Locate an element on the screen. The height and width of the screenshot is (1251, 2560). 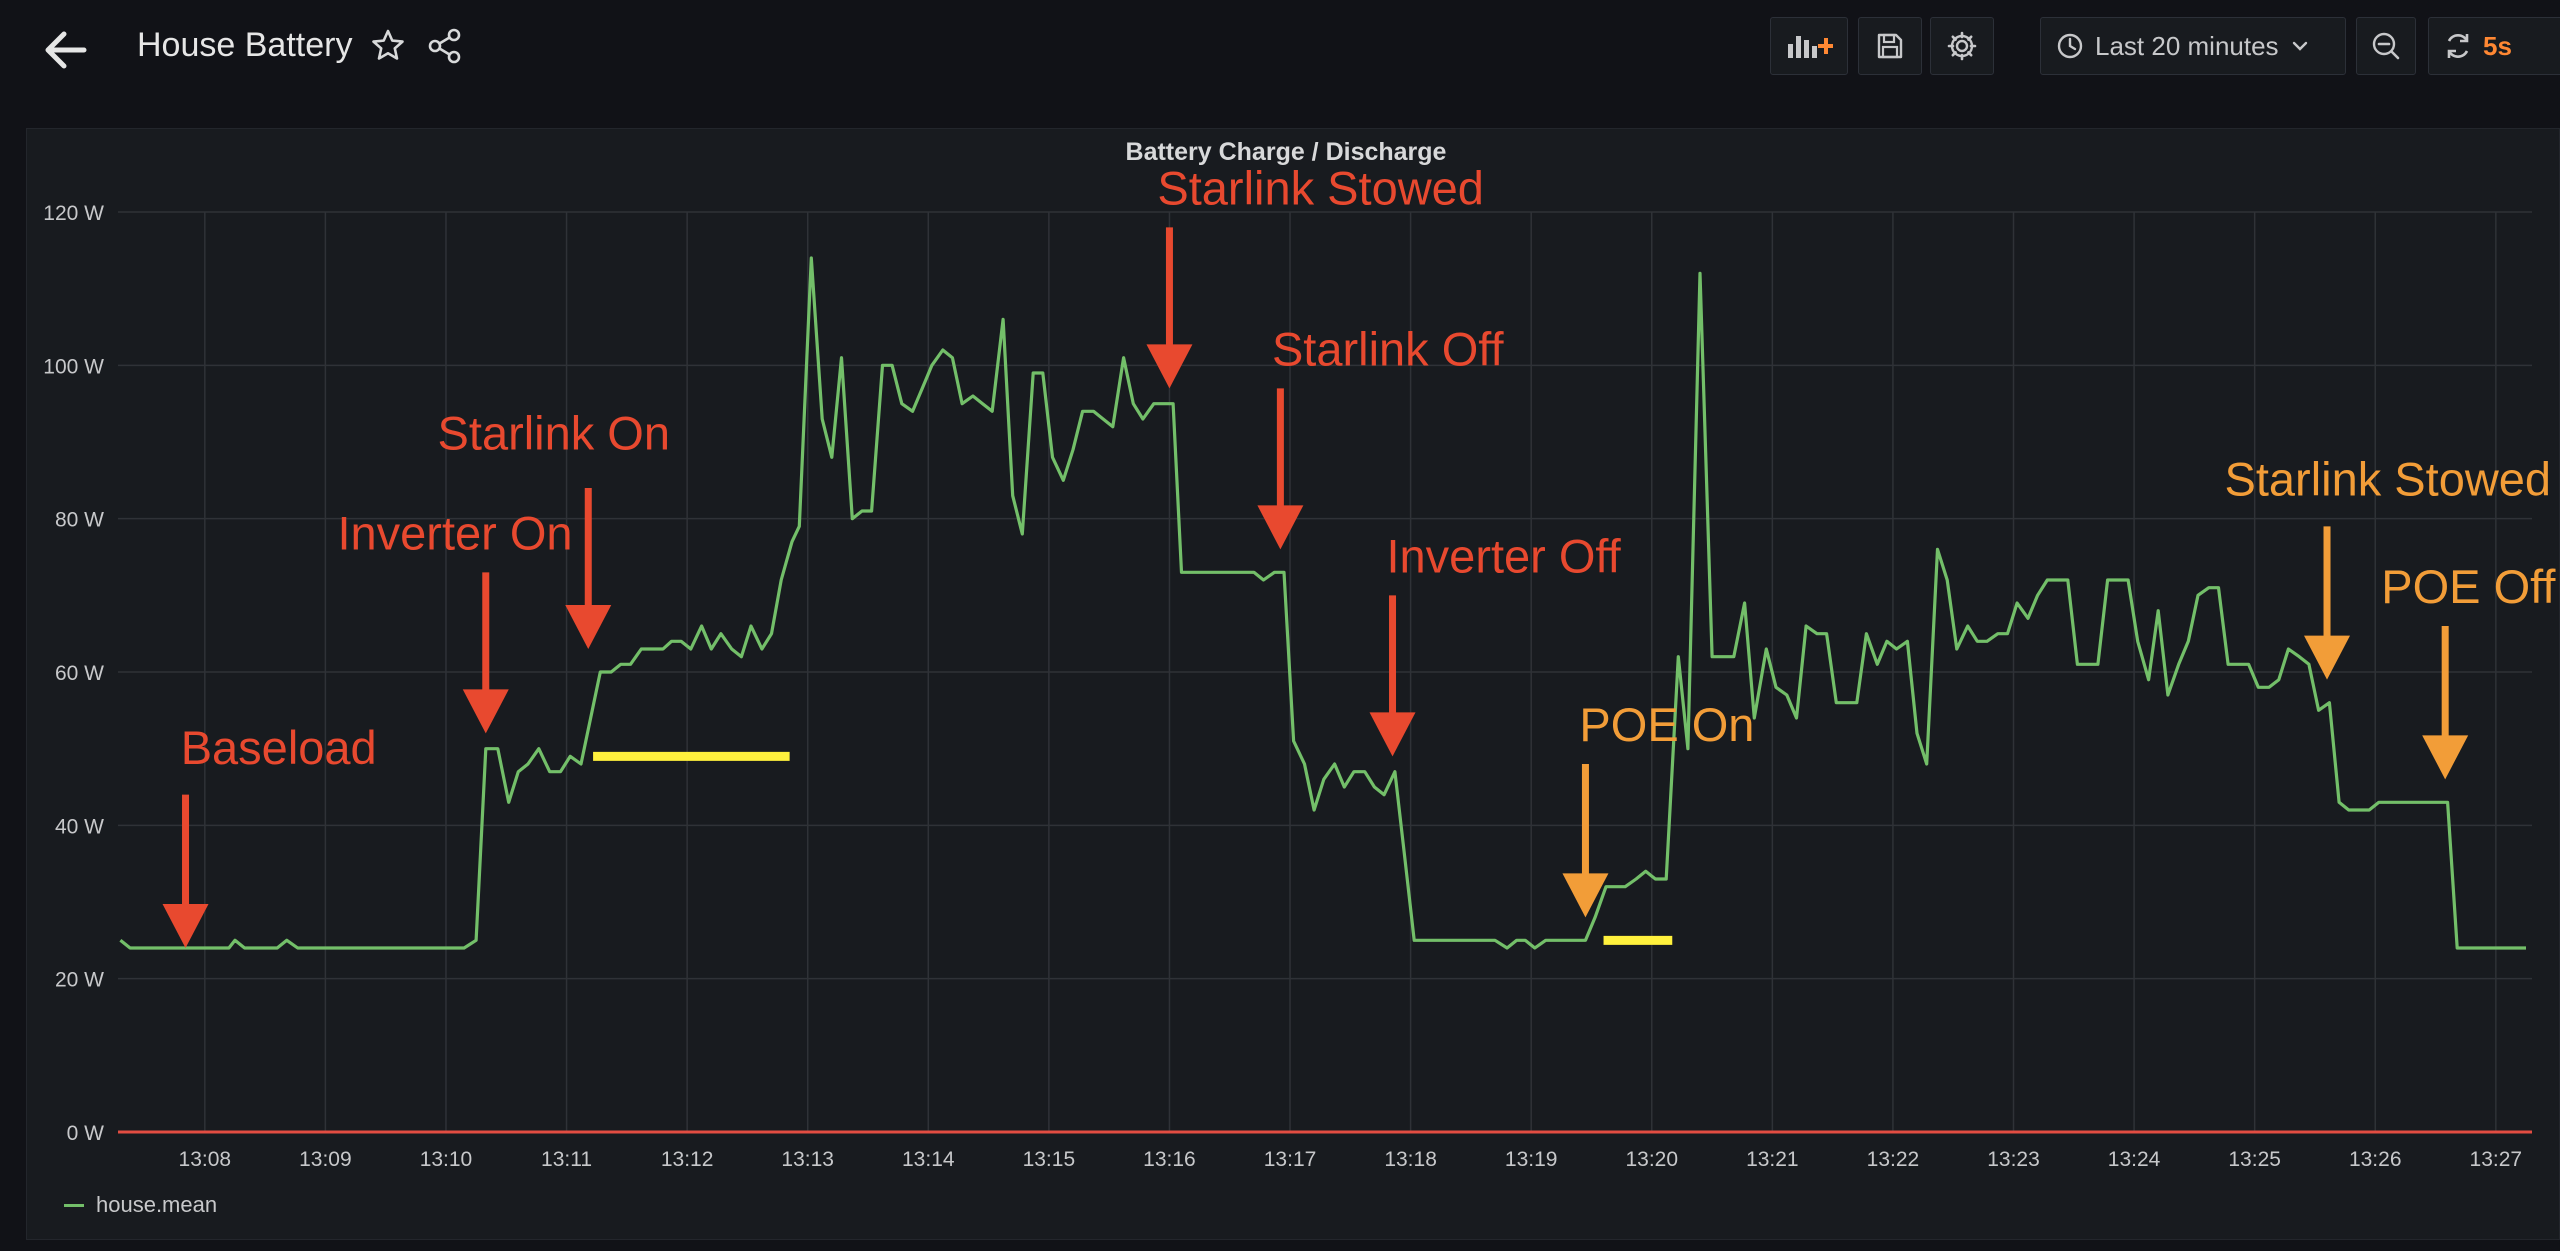
annotation-label: Inverter On is located at coordinates (454, 532).